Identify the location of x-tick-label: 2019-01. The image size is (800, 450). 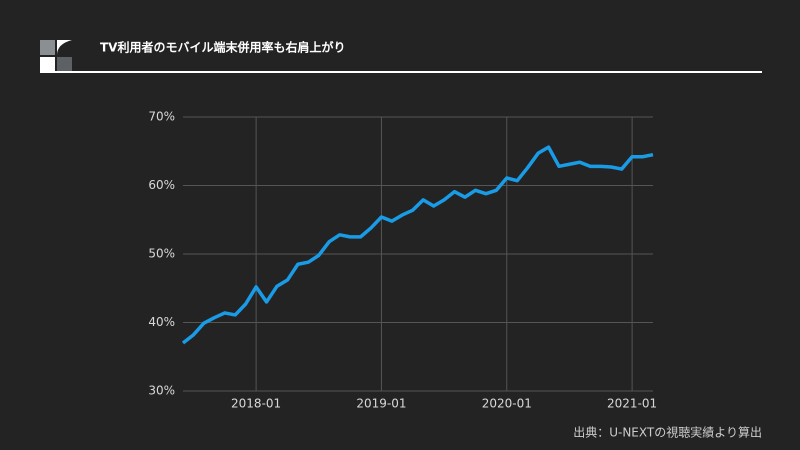
(381, 404).